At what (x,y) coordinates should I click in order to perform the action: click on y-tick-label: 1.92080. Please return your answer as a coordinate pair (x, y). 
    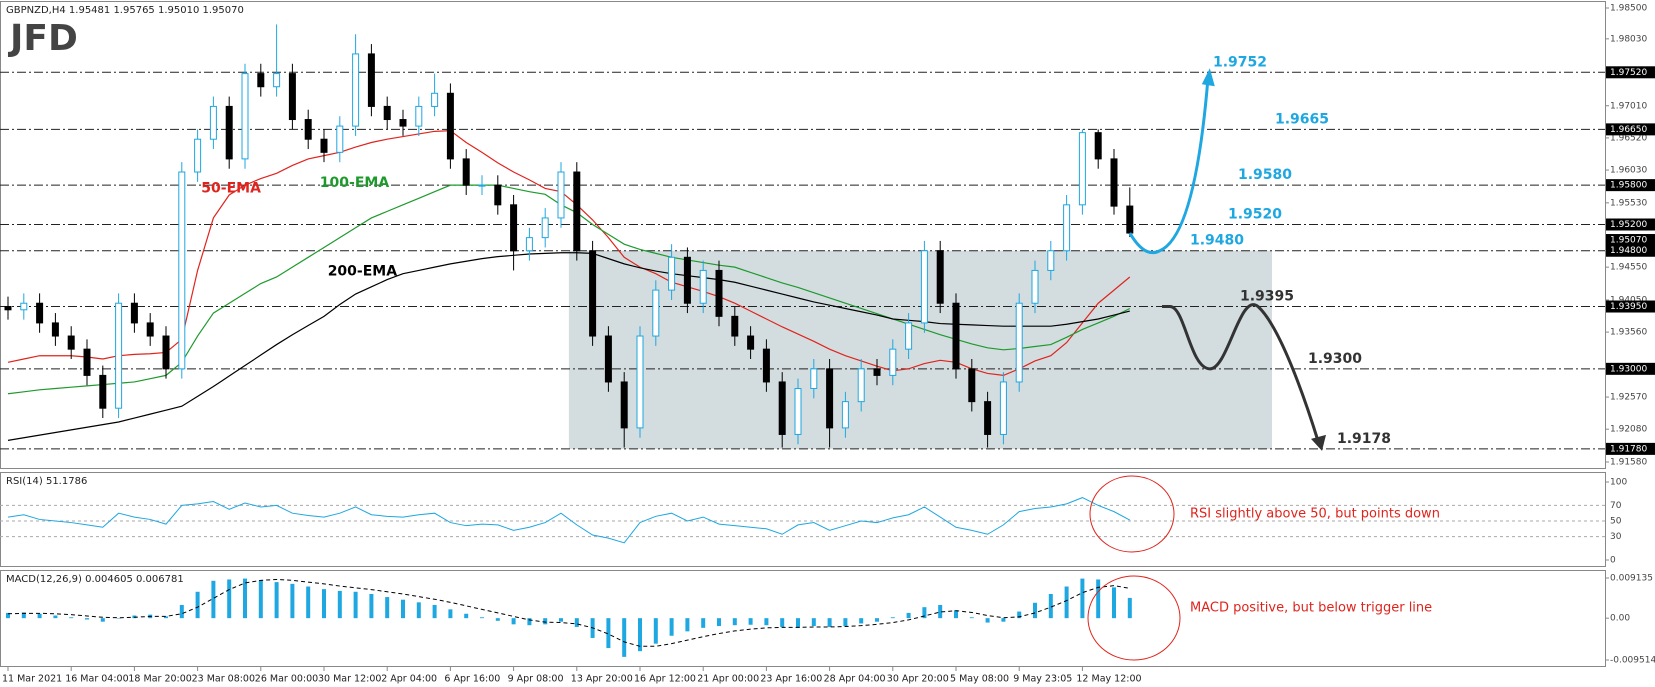
    Looking at the image, I should click on (1628, 430).